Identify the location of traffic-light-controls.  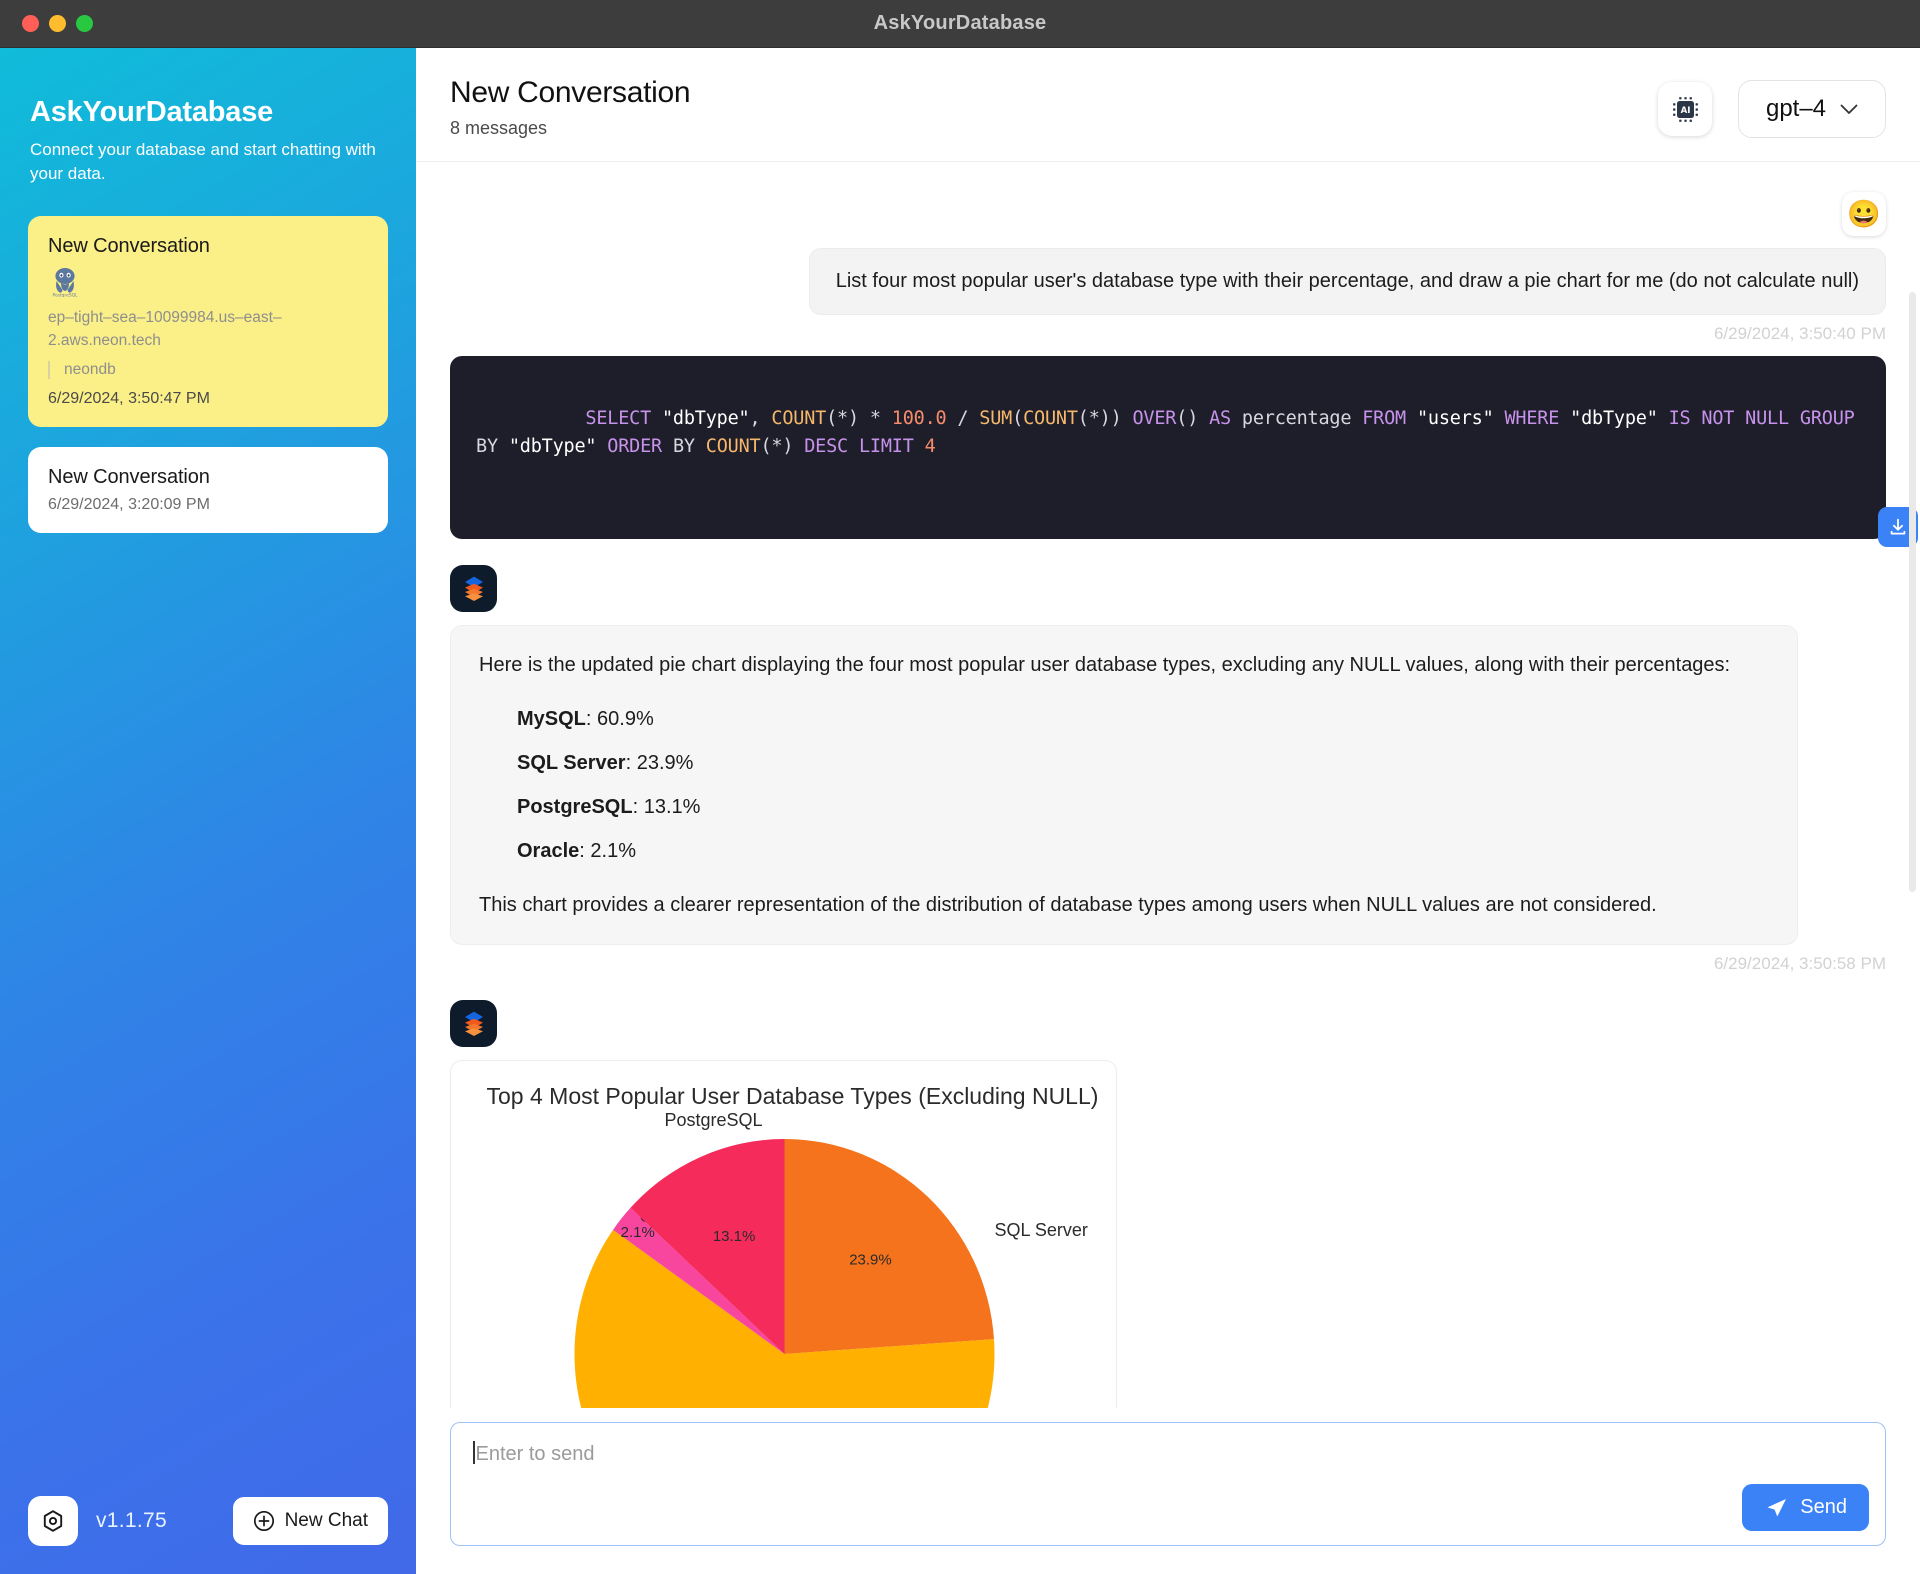
(57, 23).